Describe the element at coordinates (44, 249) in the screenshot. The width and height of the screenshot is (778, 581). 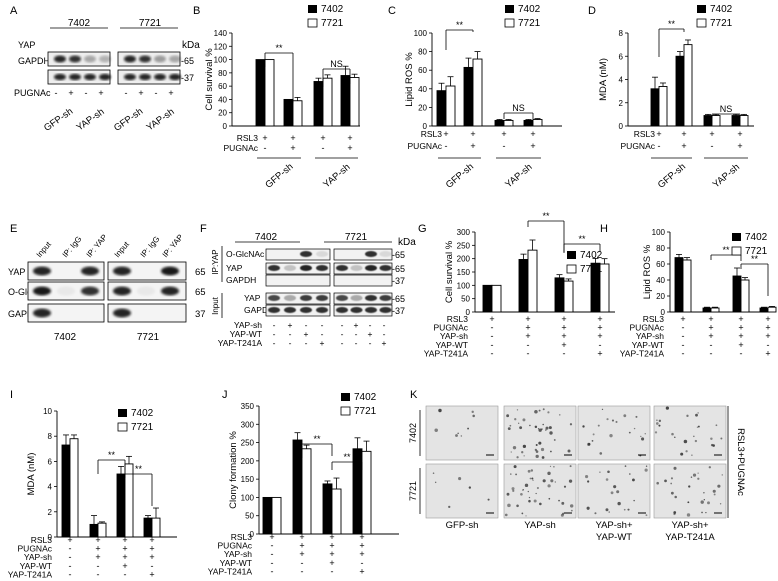
I see `blot-lane-label: Input` at that location.